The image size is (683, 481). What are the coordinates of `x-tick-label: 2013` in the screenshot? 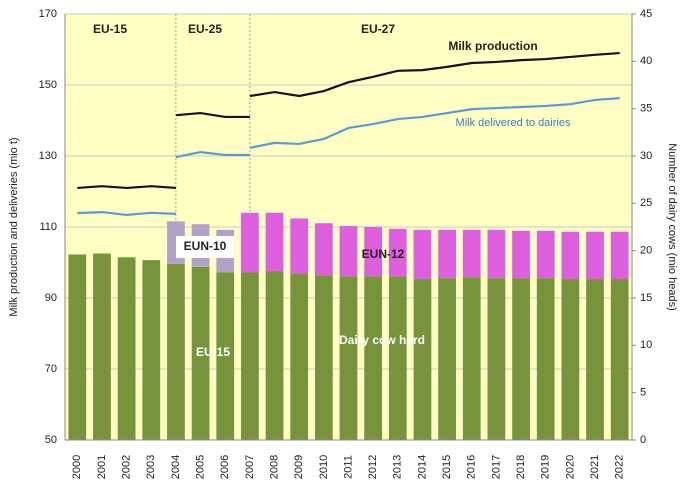 It's located at (398, 467).